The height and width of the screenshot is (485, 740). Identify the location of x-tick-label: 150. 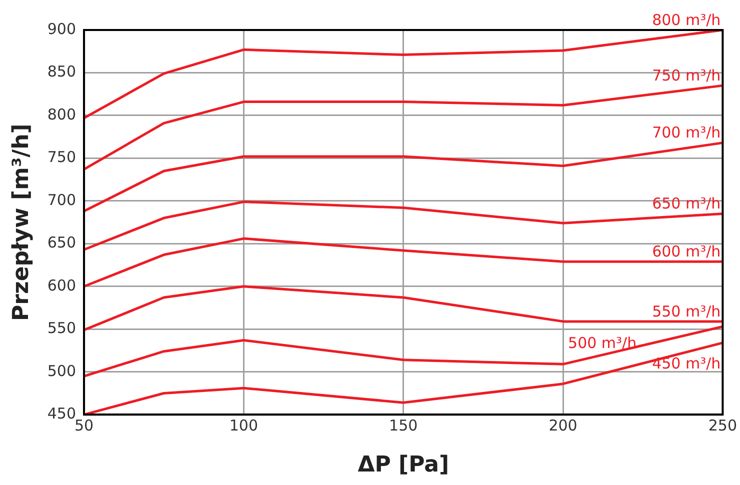
(403, 425).